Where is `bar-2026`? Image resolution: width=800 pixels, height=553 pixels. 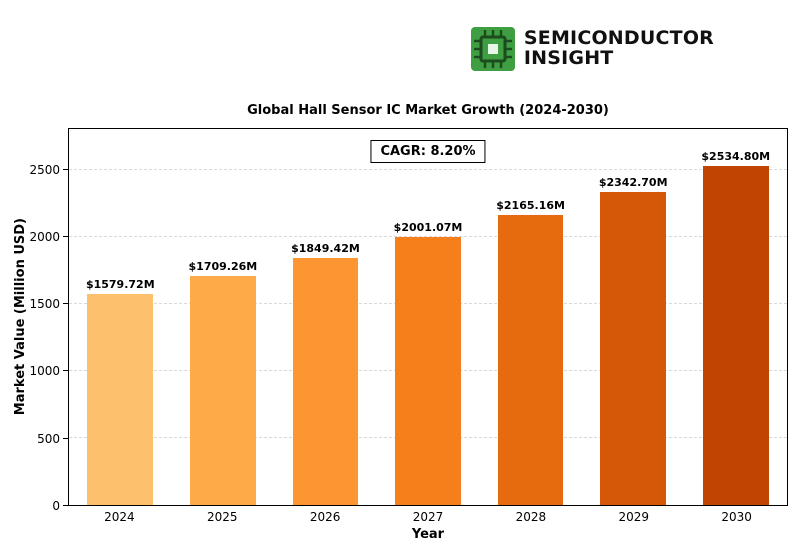 bar-2026 is located at coordinates (325, 381).